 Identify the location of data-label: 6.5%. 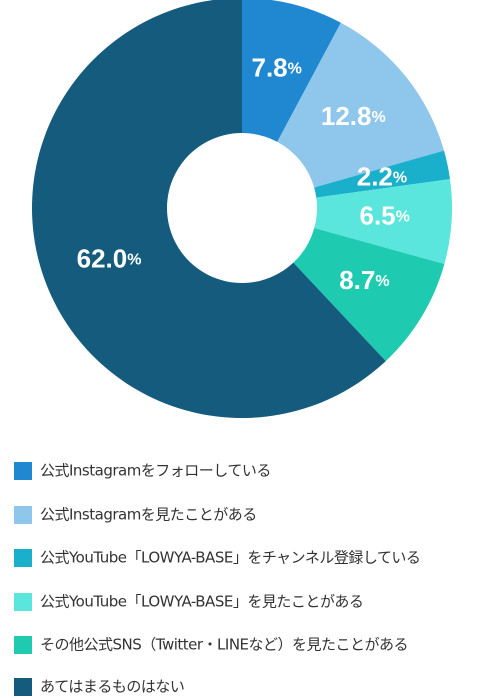
(384, 215).